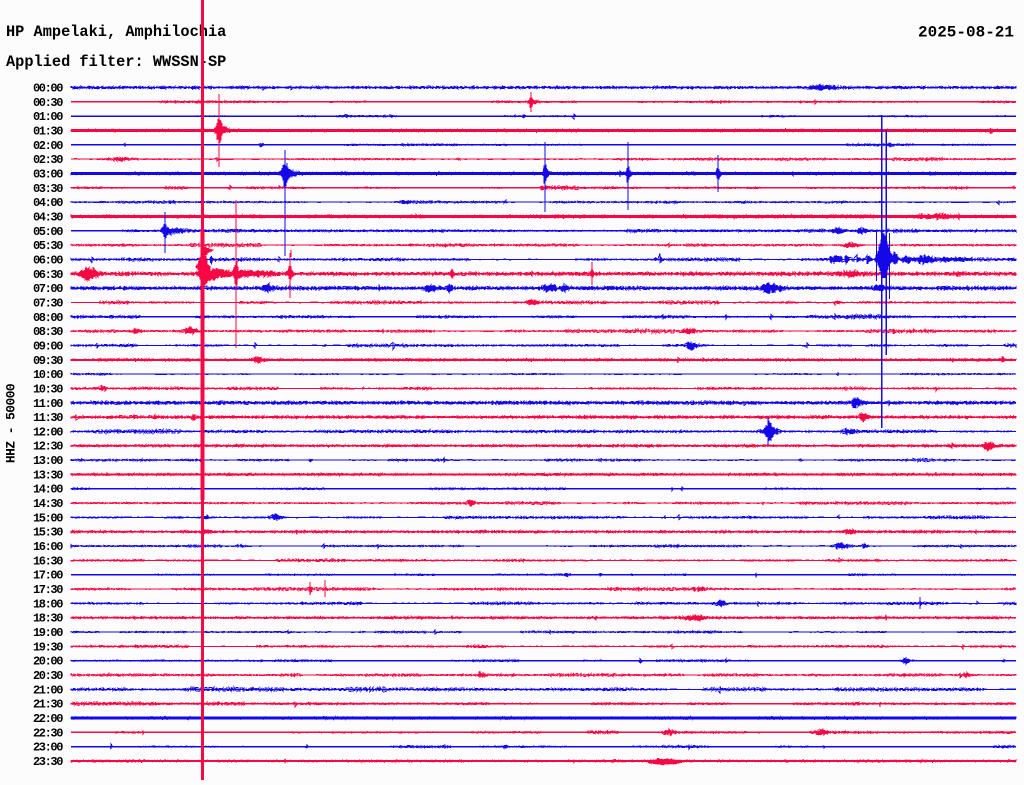  I want to click on svg-text: 20:30, so click(48, 676).